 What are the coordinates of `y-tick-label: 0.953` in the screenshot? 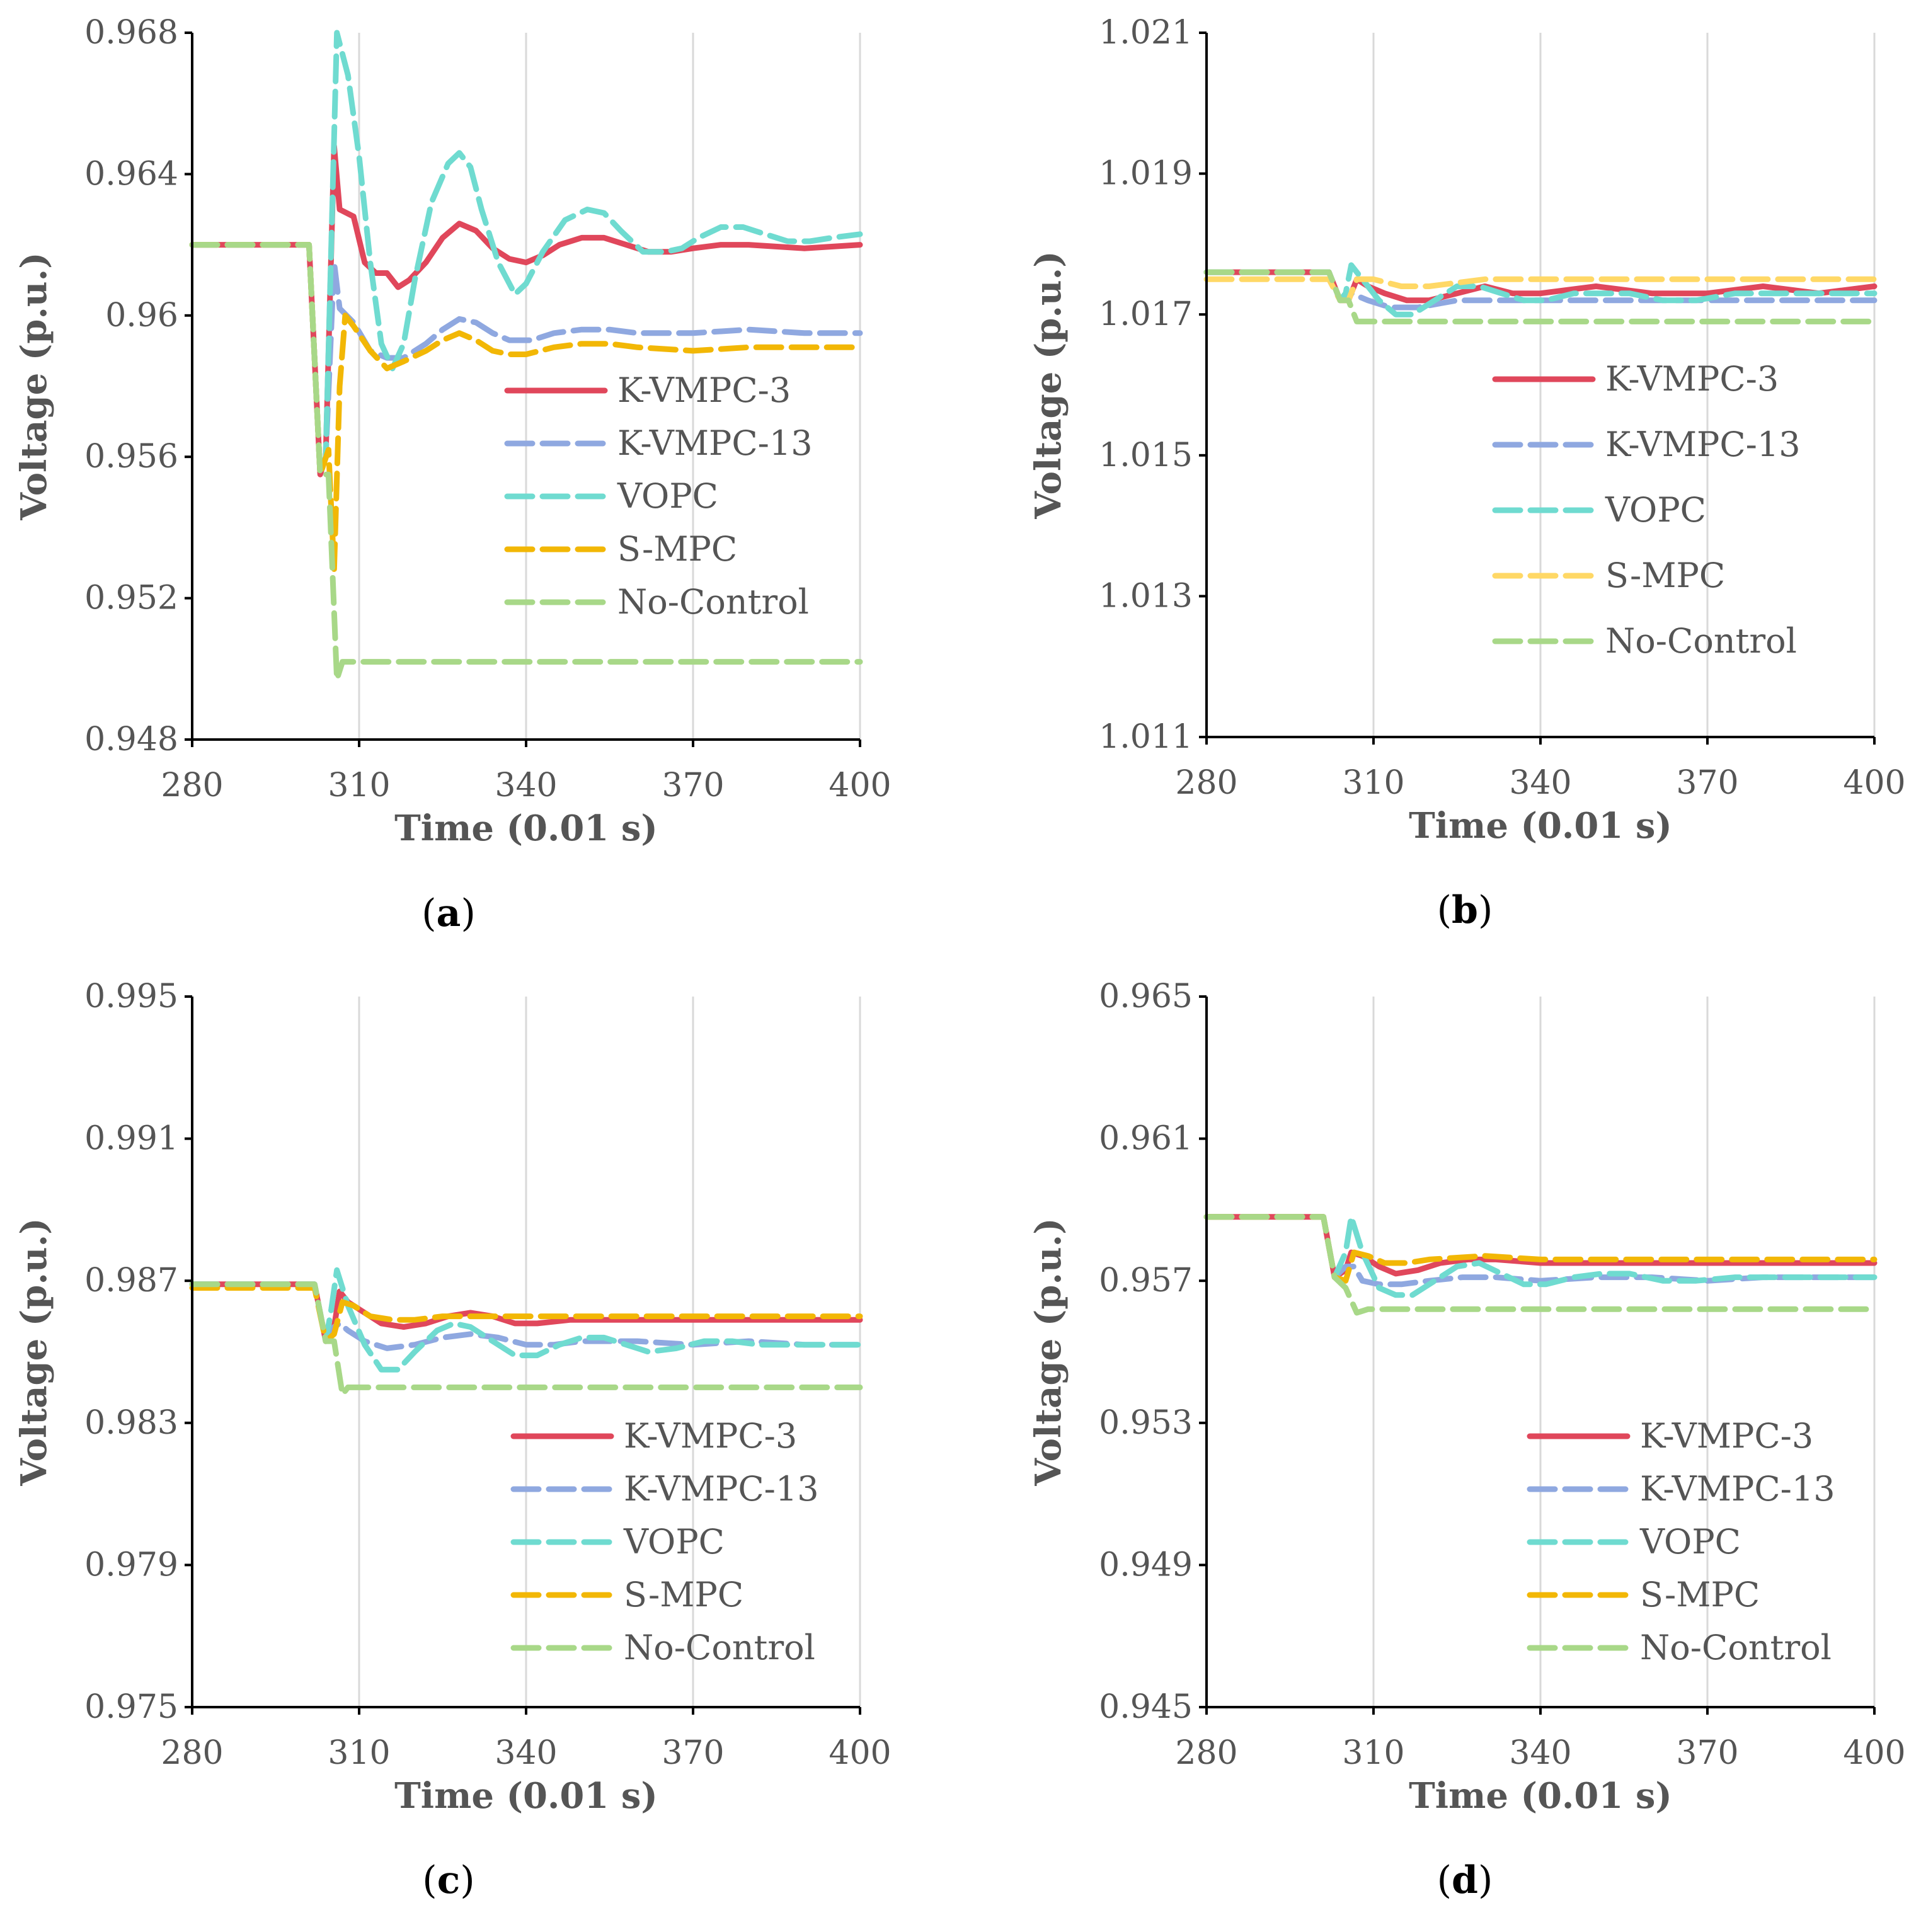 It's located at (1146, 1423).